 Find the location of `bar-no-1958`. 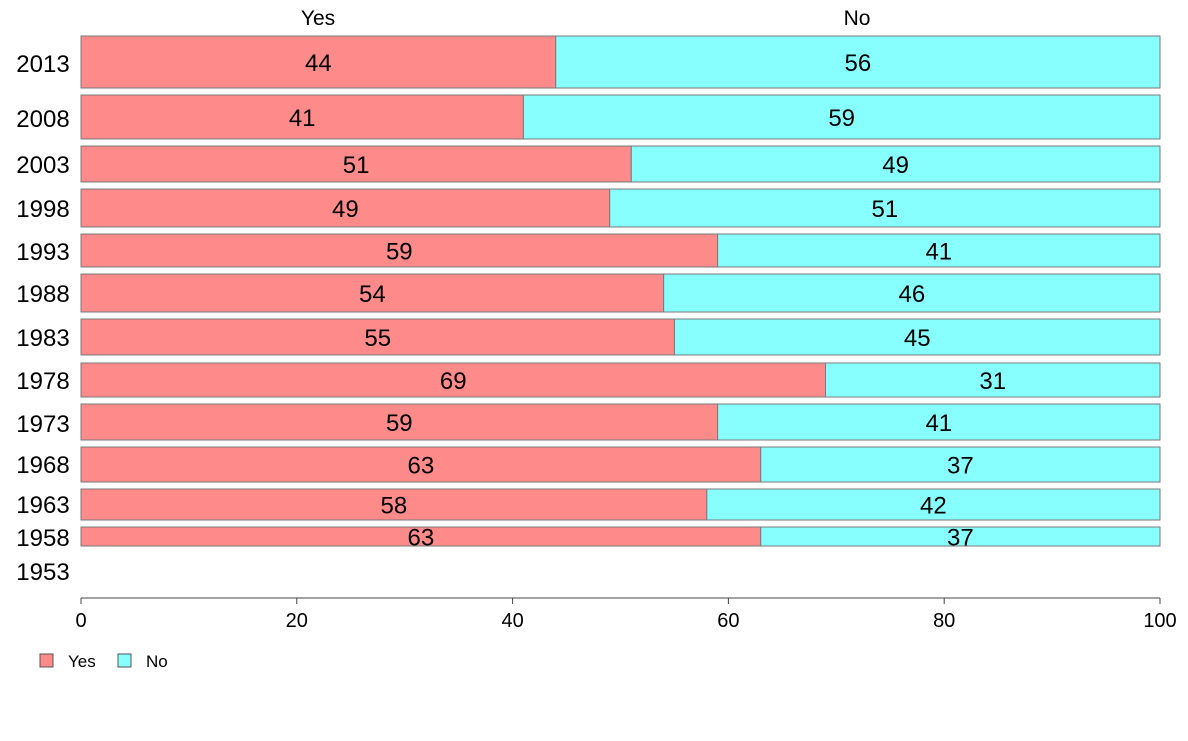

bar-no-1958 is located at coordinates (960, 536).